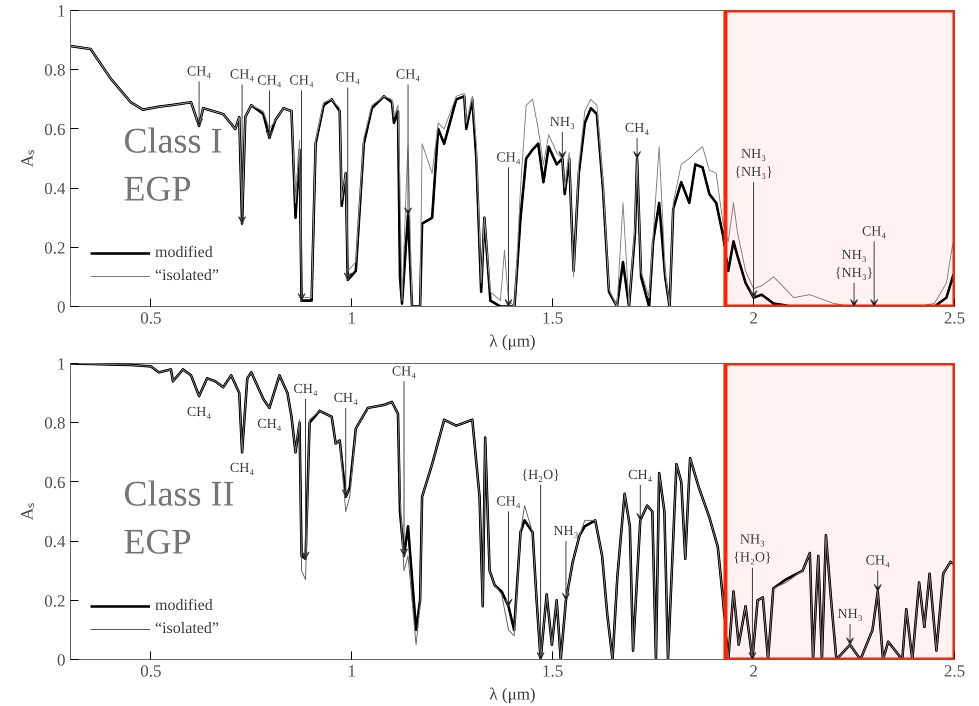  I want to click on annotation: Class I EGP, so click(173, 164).